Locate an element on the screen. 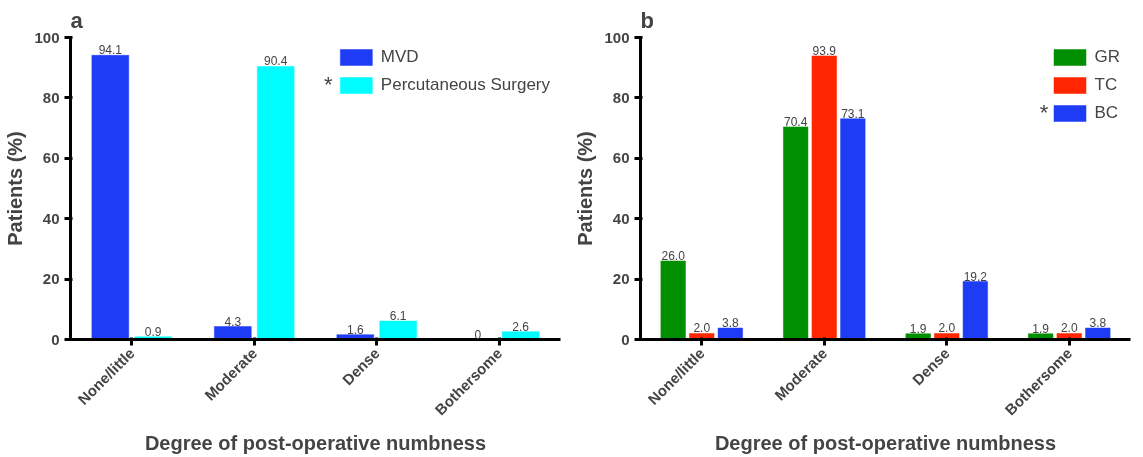 The width and height of the screenshot is (1143, 457). data-label: 1.6 is located at coordinates (355, 329).